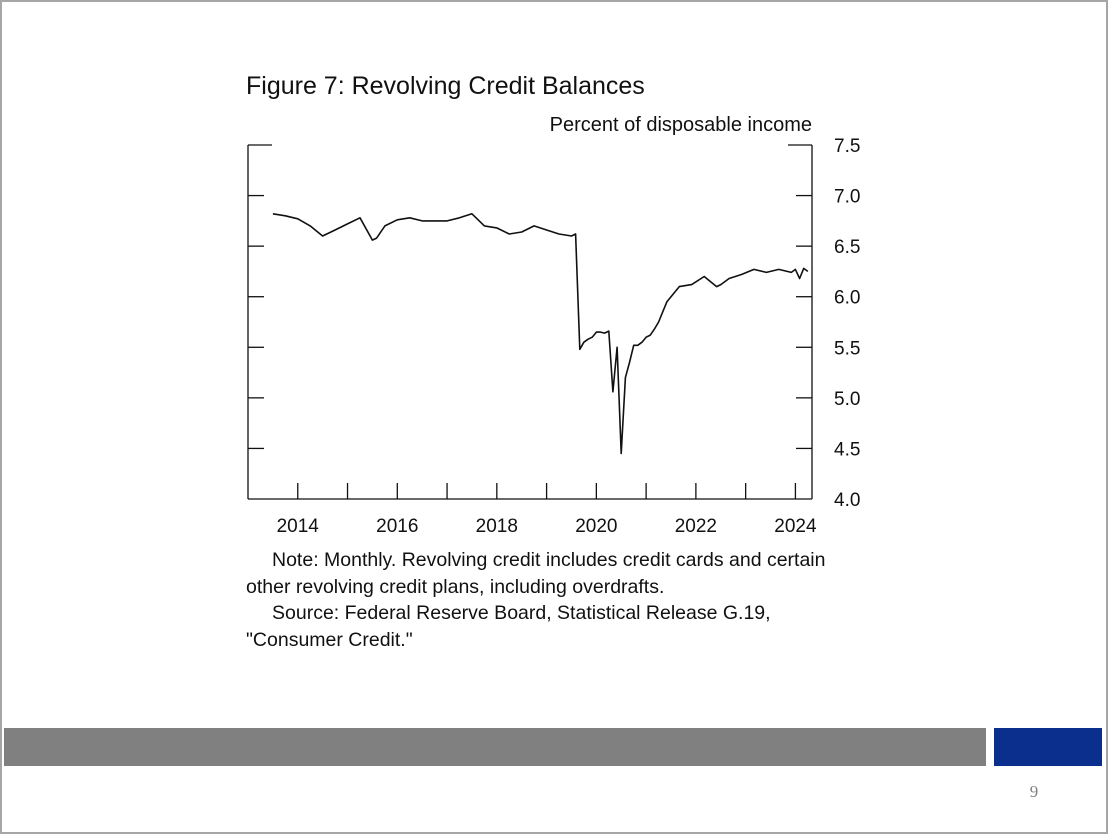 Image resolution: width=1108 pixels, height=834 pixels. What do you see at coordinates (847, 197) in the screenshot?
I see `y-tick-label: 7.0` at bounding box center [847, 197].